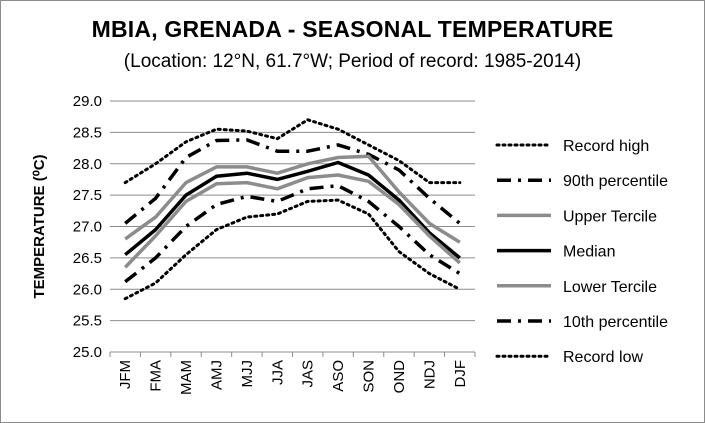  What do you see at coordinates (338, 376) in the screenshot?
I see `x-tick-label: ASO` at bounding box center [338, 376].